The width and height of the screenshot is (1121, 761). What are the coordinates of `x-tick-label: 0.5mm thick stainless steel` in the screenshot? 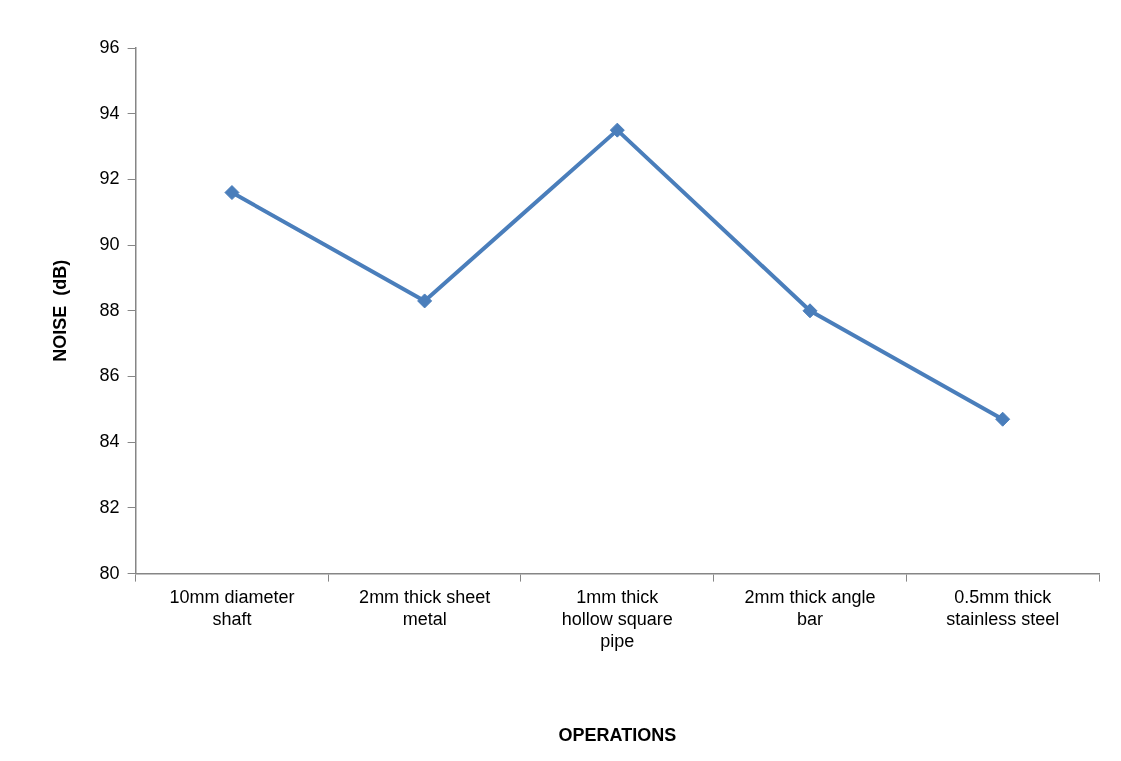 It's located at (1003, 608).